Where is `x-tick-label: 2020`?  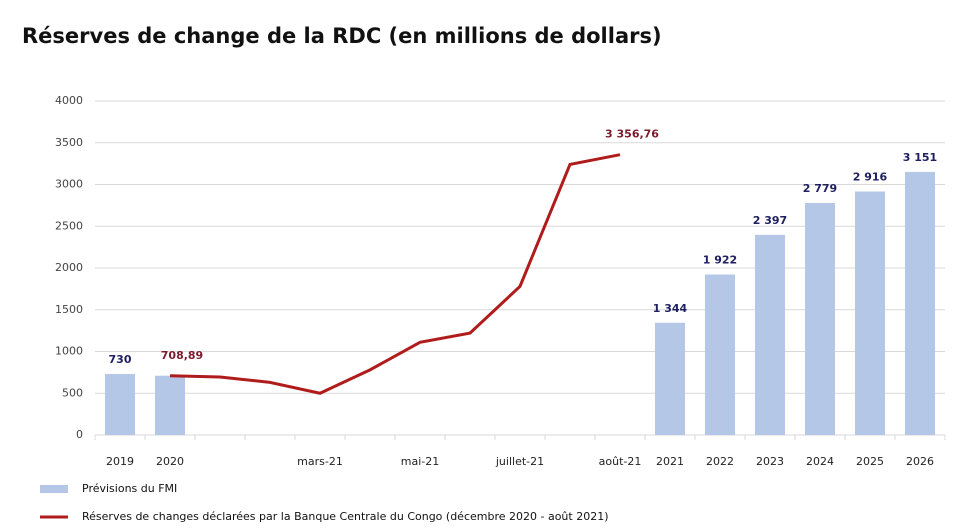
x-tick-label: 2020 is located at coordinates (170, 461).